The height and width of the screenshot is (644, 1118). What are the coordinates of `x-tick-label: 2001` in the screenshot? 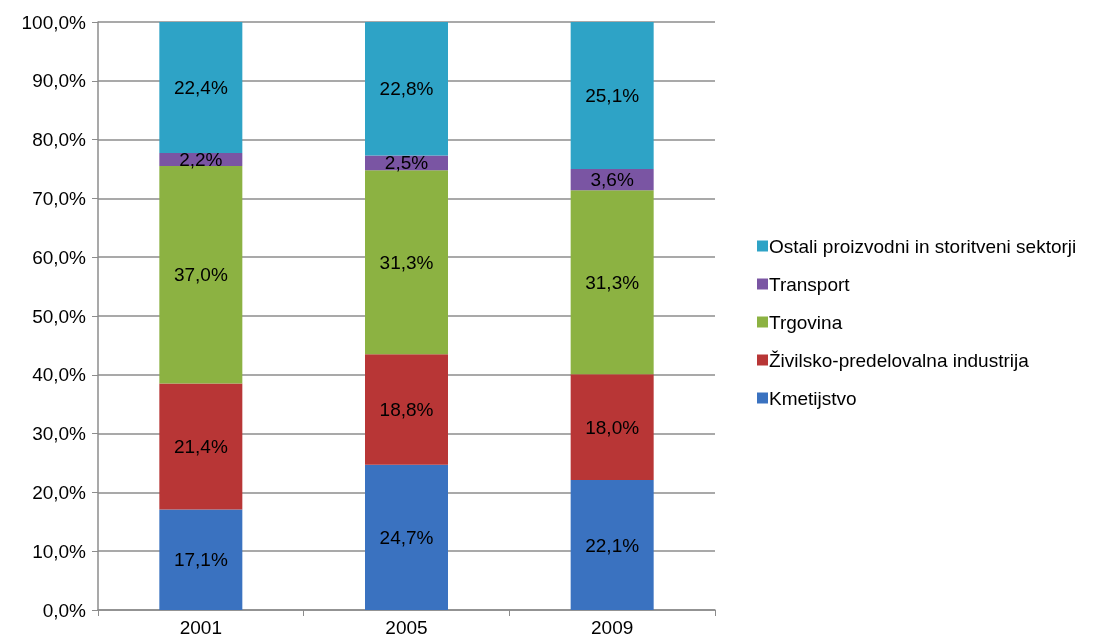 It's located at (200, 627).